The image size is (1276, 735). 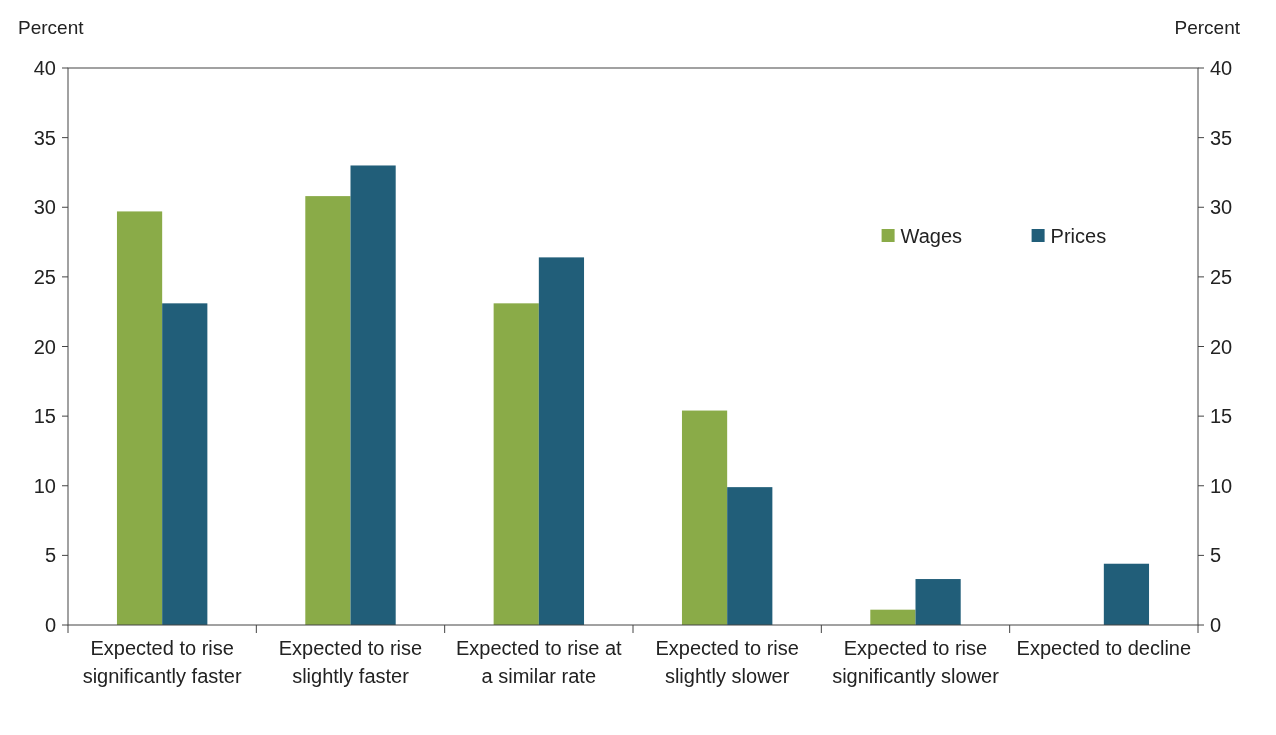 I want to click on y-tick-label: 35, so click(x=44, y=137).